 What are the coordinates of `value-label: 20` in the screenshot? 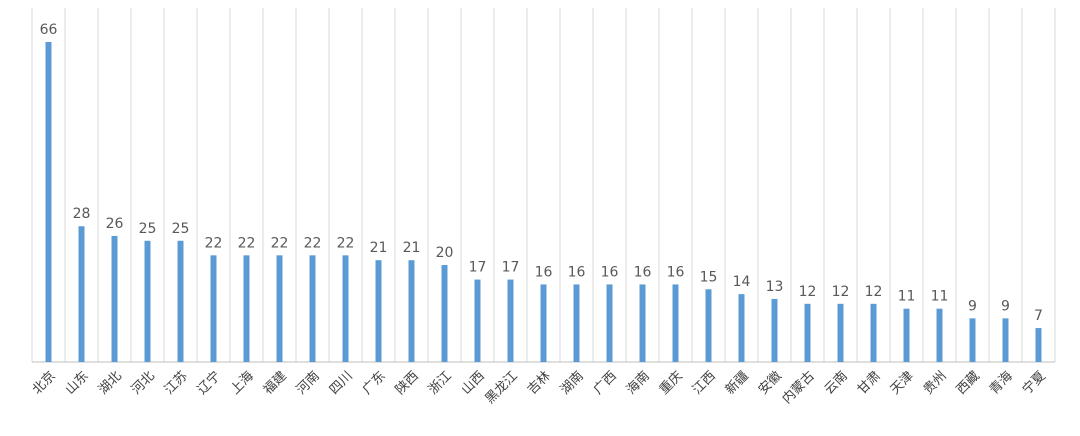 It's located at (445, 253).